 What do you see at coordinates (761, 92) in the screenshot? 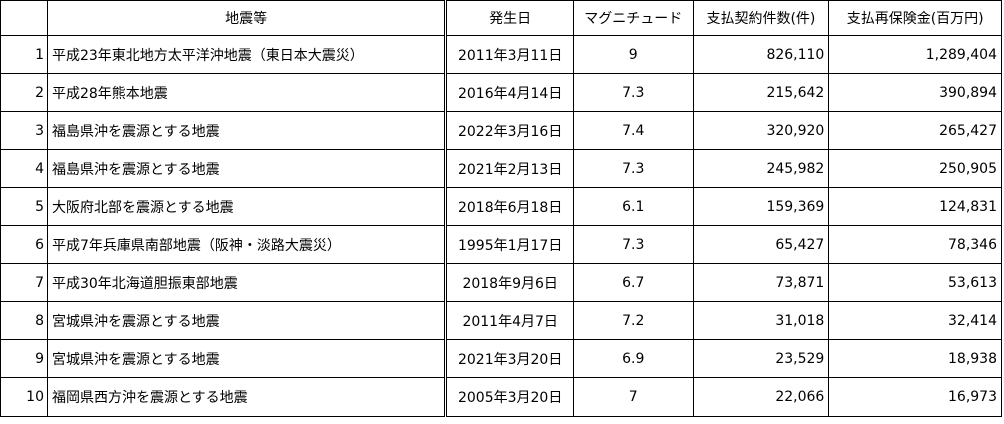
I see `contracts-cell: 215,642` at bounding box center [761, 92].